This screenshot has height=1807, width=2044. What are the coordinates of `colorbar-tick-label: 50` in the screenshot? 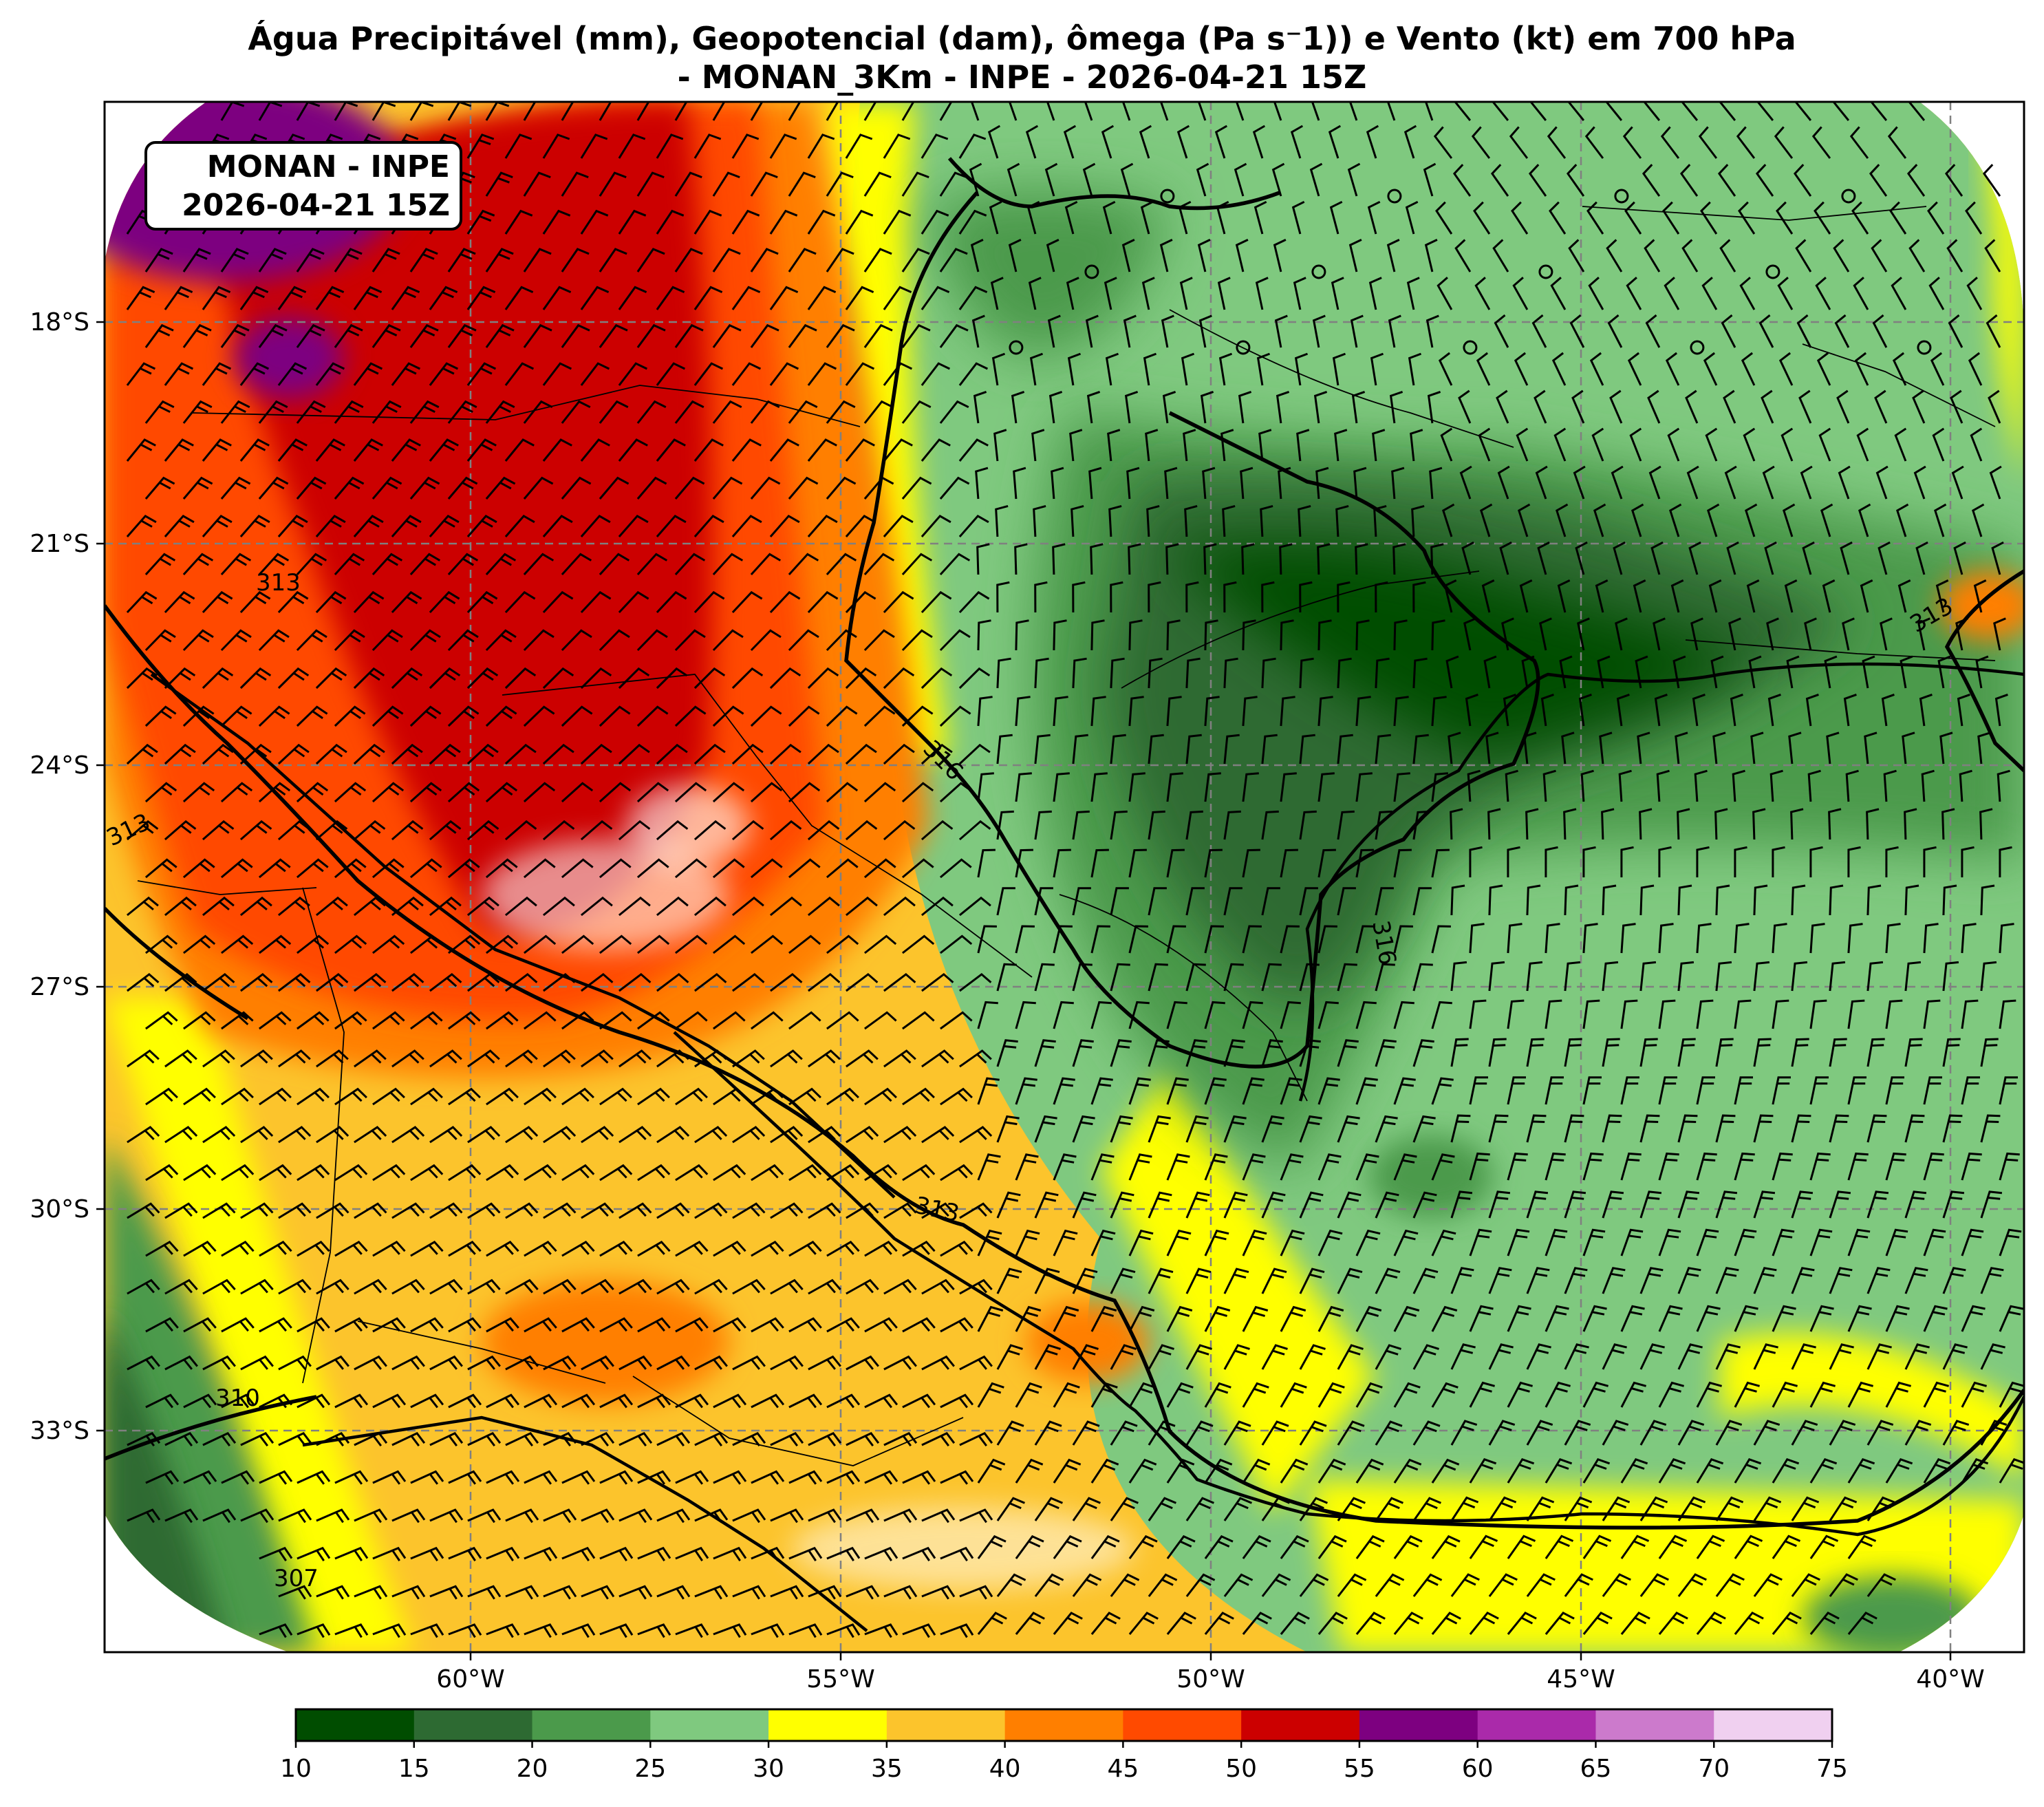 It's located at (1241, 1769).